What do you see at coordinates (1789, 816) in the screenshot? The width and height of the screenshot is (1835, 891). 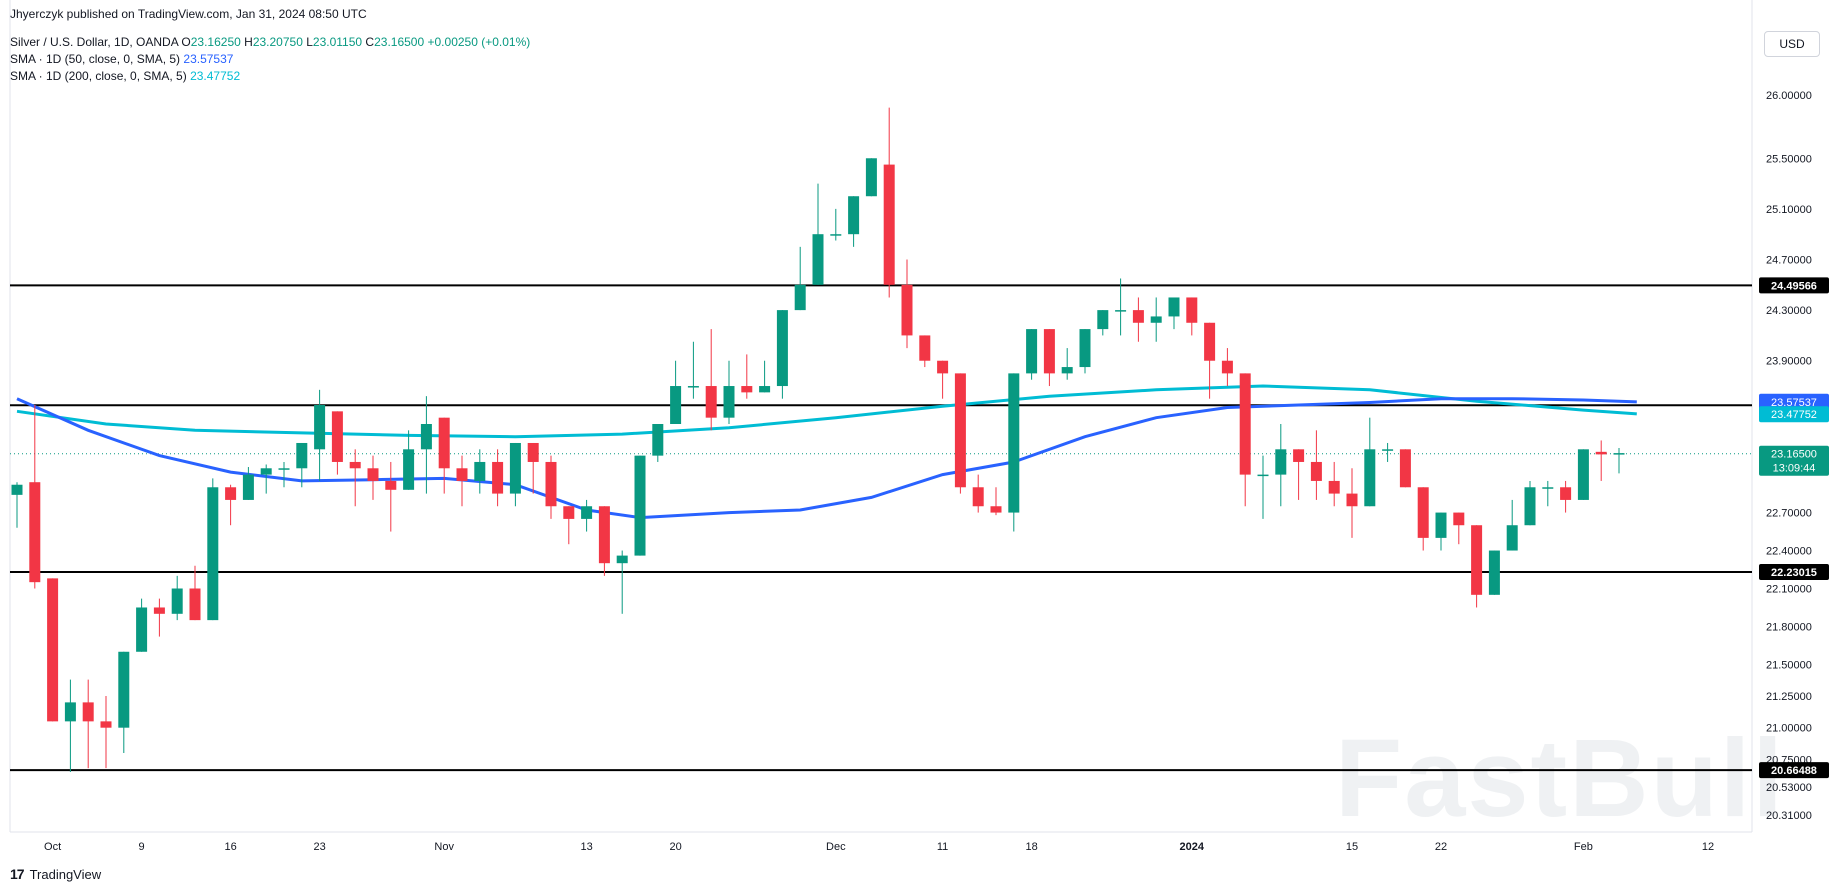 I see `y-tick-label: 20.31000` at bounding box center [1789, 816].